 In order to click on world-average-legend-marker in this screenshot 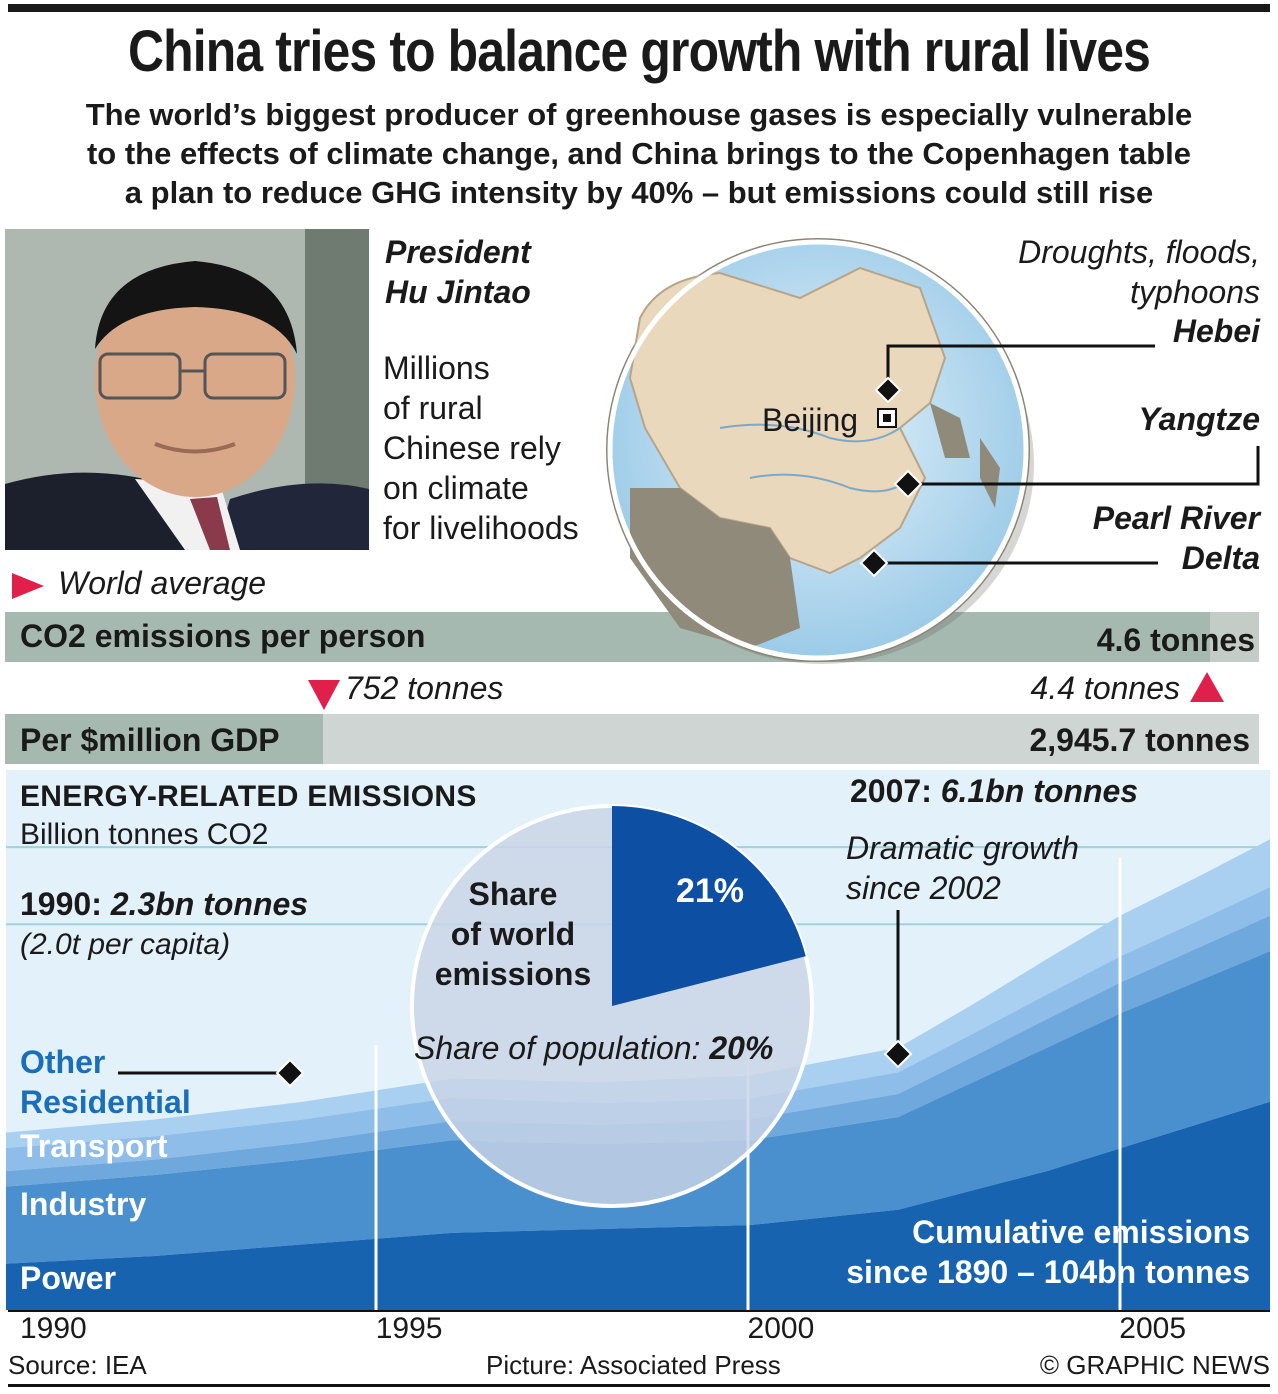, I will do `click(28, 586)`.